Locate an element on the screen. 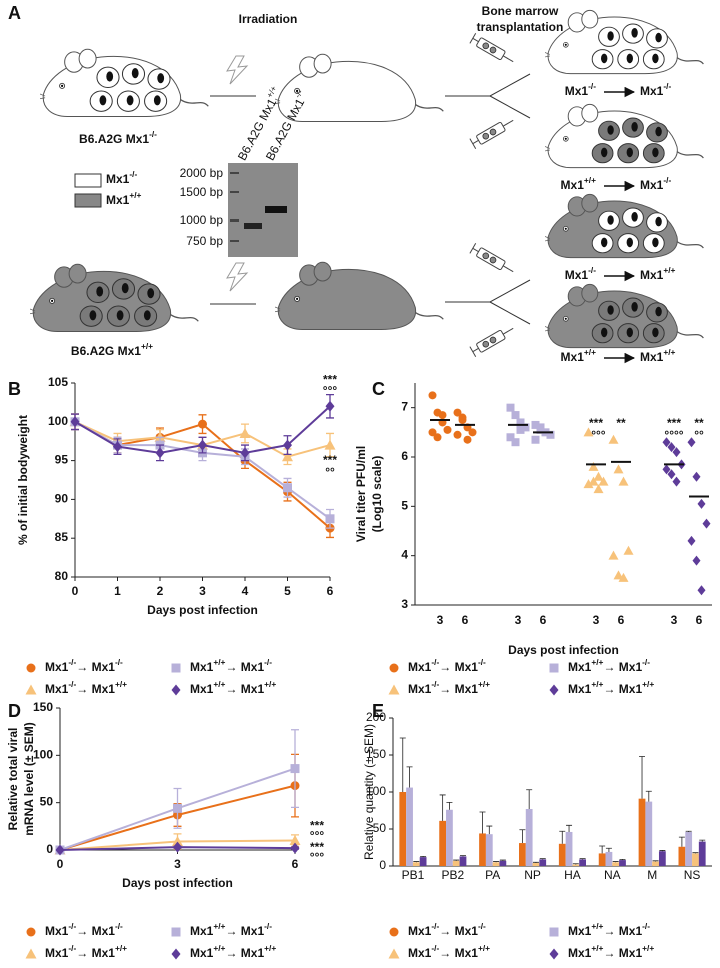 Image resolution: width=720 pixels, height=968 pixels. y-tick-label: 100 is located at coordinates (376, 791).